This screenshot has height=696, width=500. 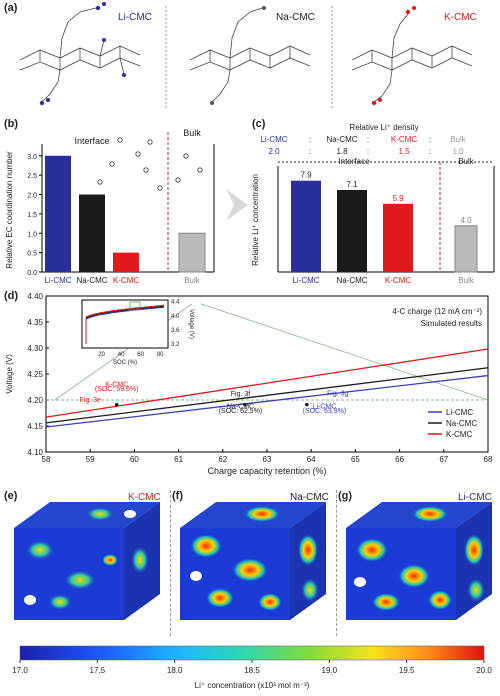 I want to click on panel-f-title: Na-CMC, so click(x=309, y=497).